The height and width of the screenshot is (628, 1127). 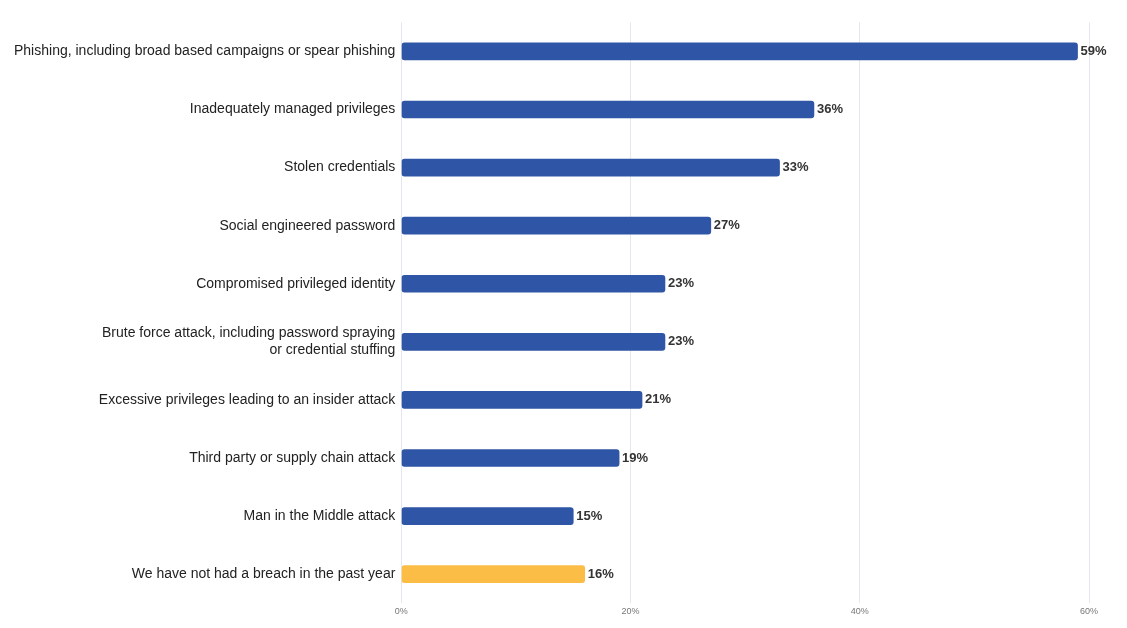 What do you see at coordinates (630, 611) in the screenshot?
I see `x-tick-label: 20%` at bounding box center [630, 611].